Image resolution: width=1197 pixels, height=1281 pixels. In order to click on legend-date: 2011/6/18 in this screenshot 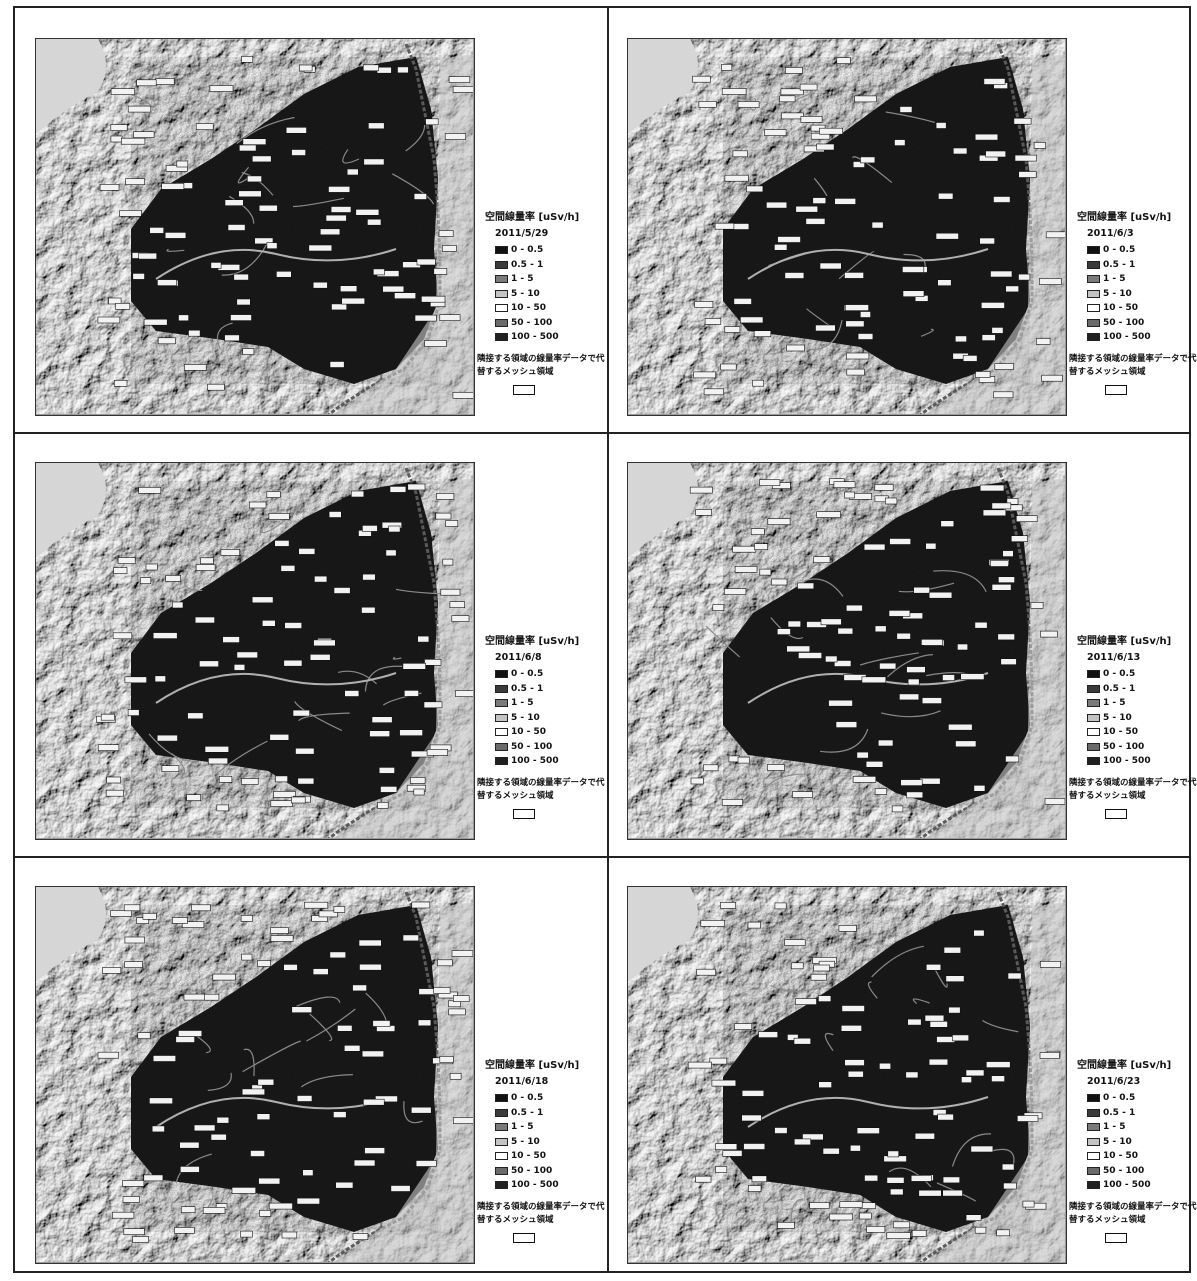, I will do `click(522, 1081)`.